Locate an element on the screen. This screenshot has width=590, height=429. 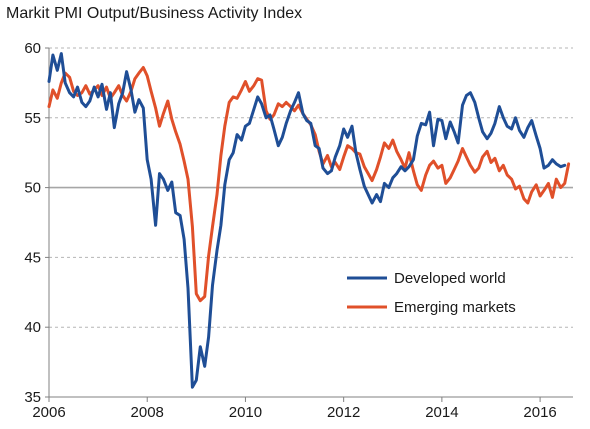
x-tick-label: 2012 is located at coordinates (343, 412).